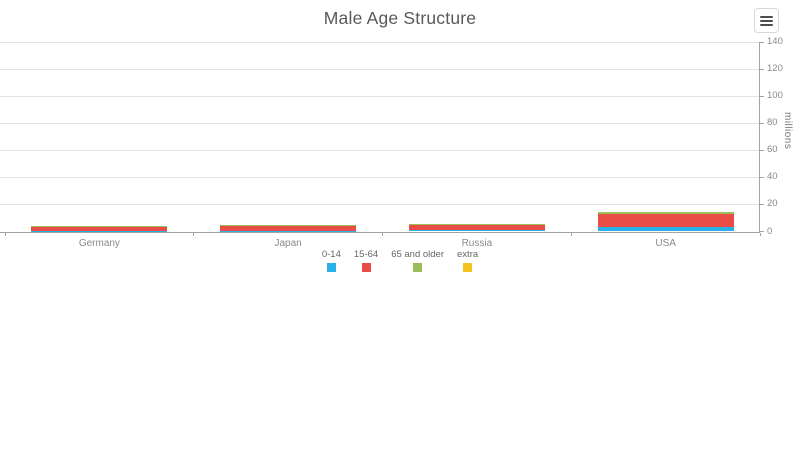 The width and height of the screenshot is (800, 450). Describe the element at coordinates (775, 41) in the screenshot. I see `y-axis-tick-label: 140` at that location.